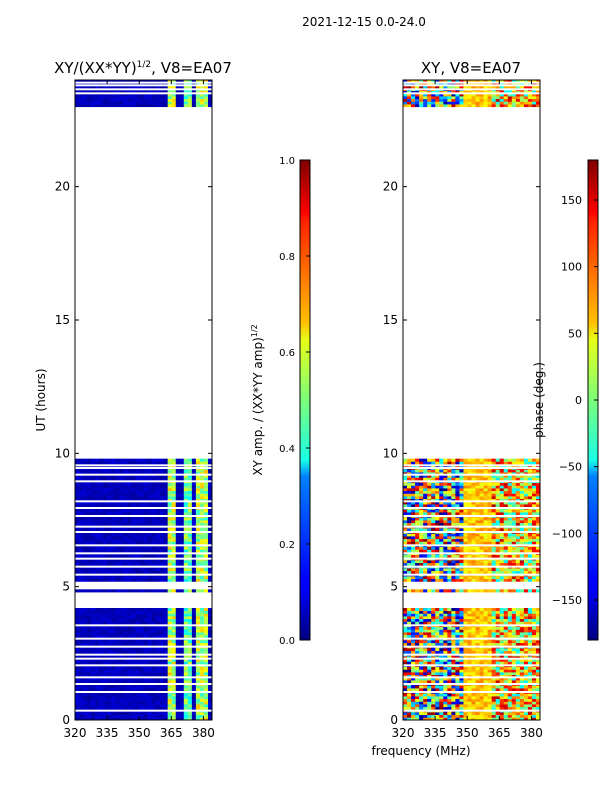 This screenshot has width=600, height=800. What do you see at coordinates (143, 654) in the screenshot?
I see `flagged-gap-line` at bounding box center [143, 654].